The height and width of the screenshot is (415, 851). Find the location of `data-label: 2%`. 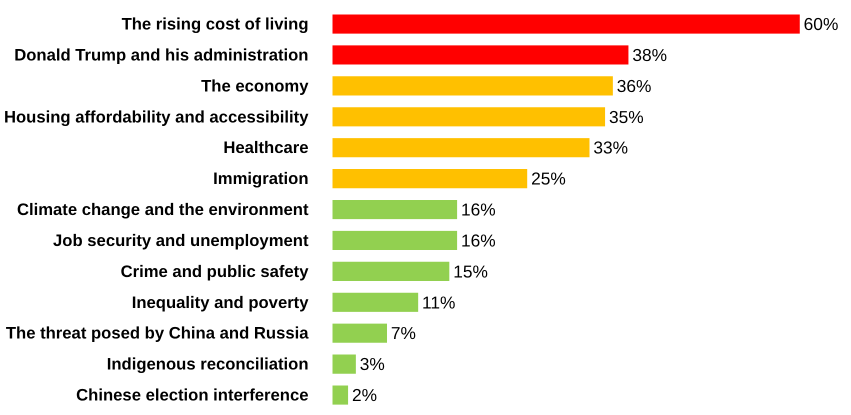

data-label: 2% is located at coordinates (365, 395).